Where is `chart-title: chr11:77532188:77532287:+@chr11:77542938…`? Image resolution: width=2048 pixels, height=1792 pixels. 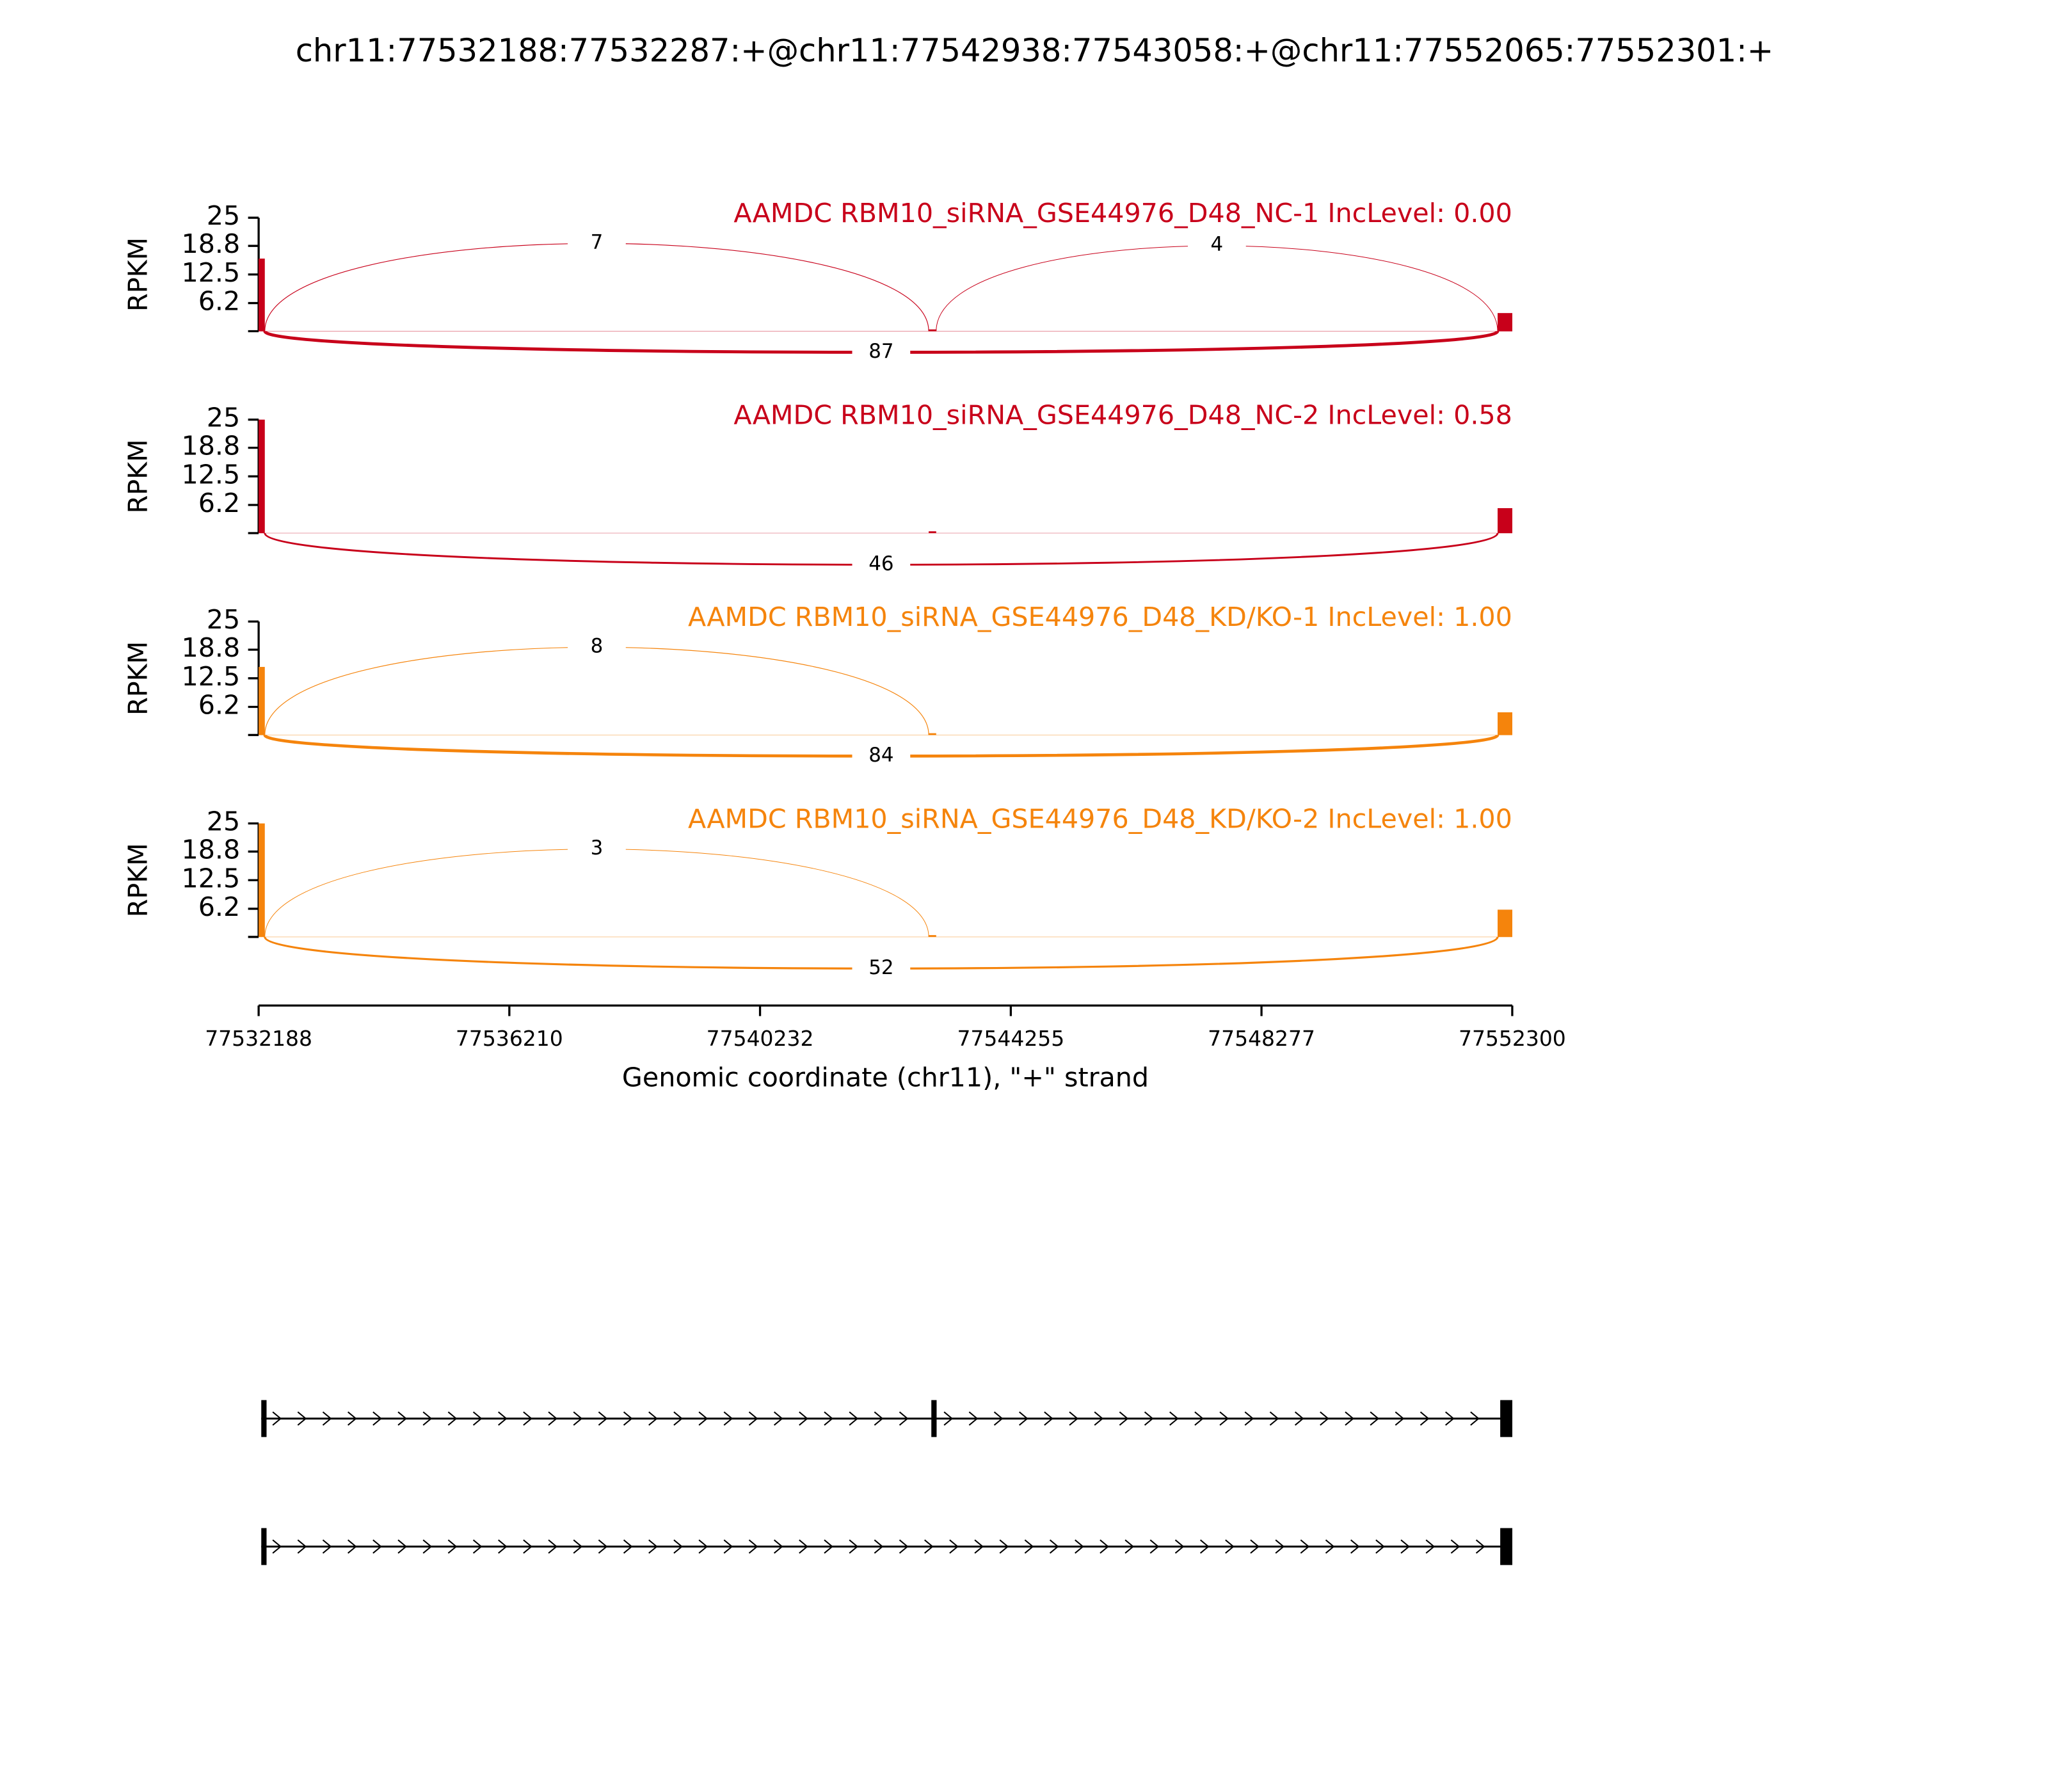
chart-title: chr11:77532188:77532287:+@chr11:77542938… is located at coordinates (1035, 50).